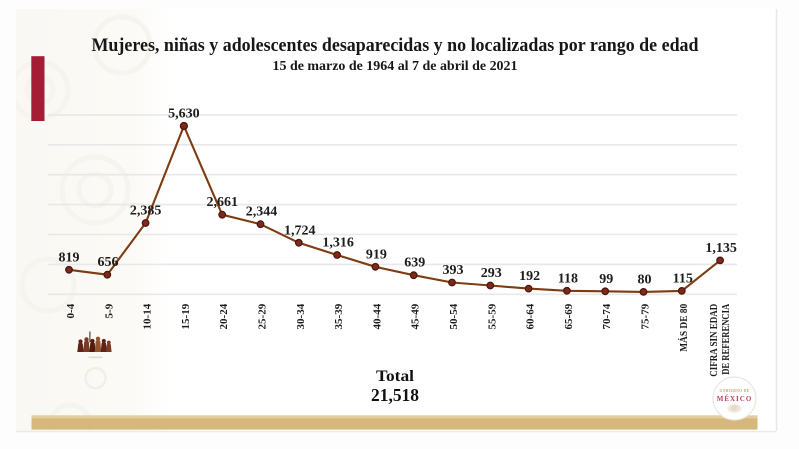 This screenshot has width=799, height=449. What do you see at coordinates (684, 327) in the screenshot?
I see `svg-text: MÁS DE 80` at bounding box center [684, 327].